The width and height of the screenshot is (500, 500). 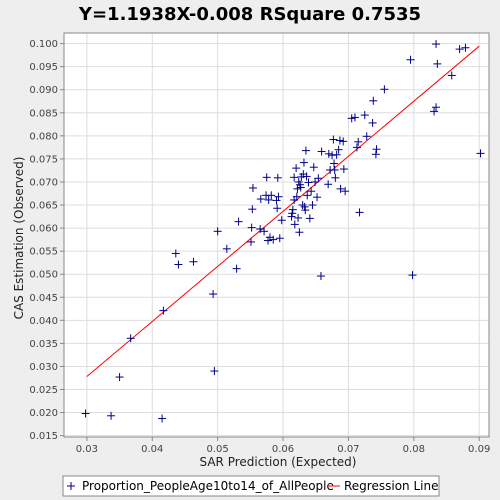 I want to click on y-tick-label: 0.070, so click(x=43, y=182).